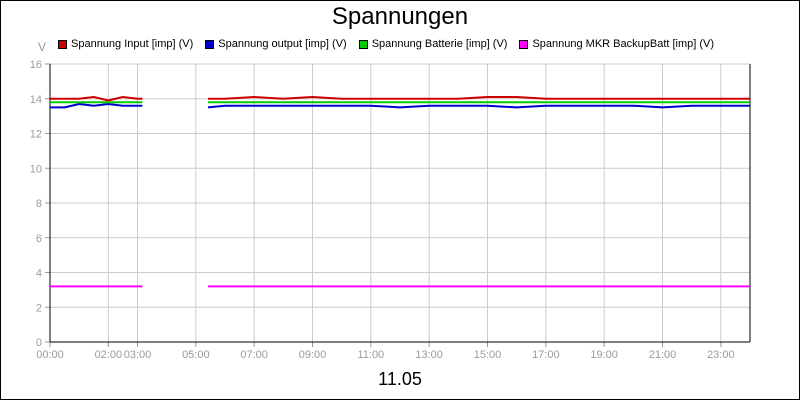 This screenshot has height=400, width=800. Describe the element at coordinates (109, 355) in the screenshot. I see `x-tick-label: 02:00` at that location.